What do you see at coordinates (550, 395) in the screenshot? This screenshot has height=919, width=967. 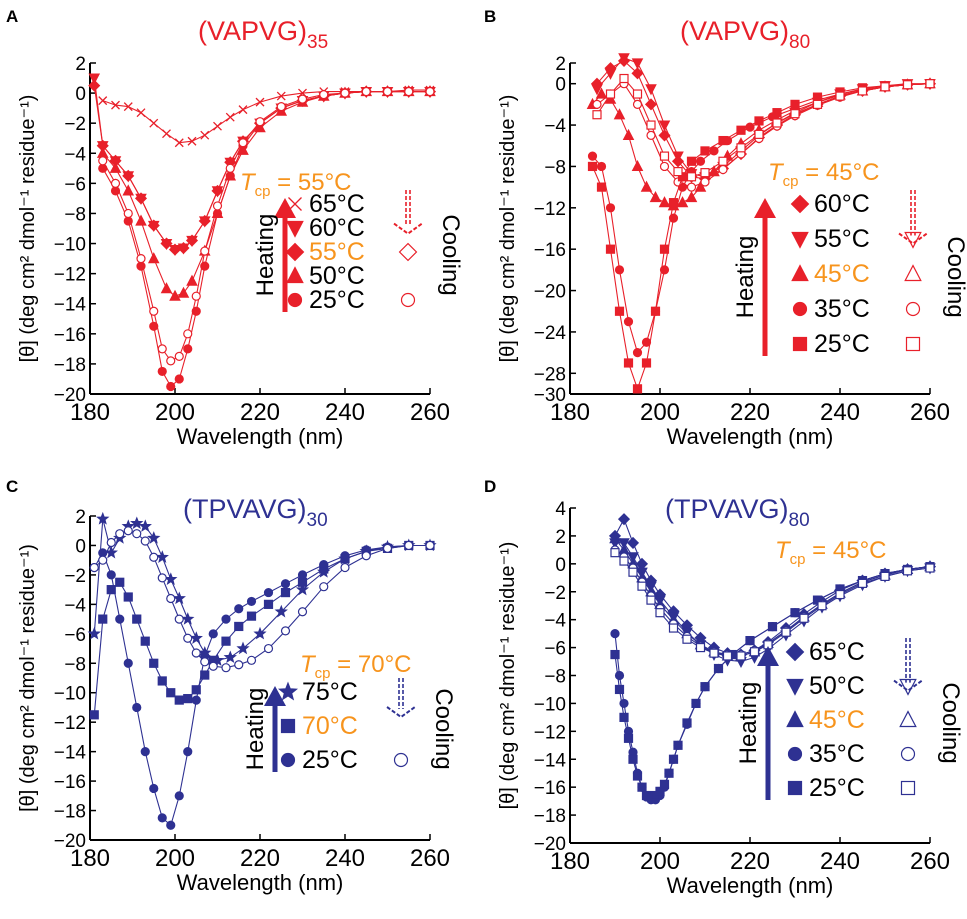 I see `y-tick-label: −30` at bounding box center [550, 395].